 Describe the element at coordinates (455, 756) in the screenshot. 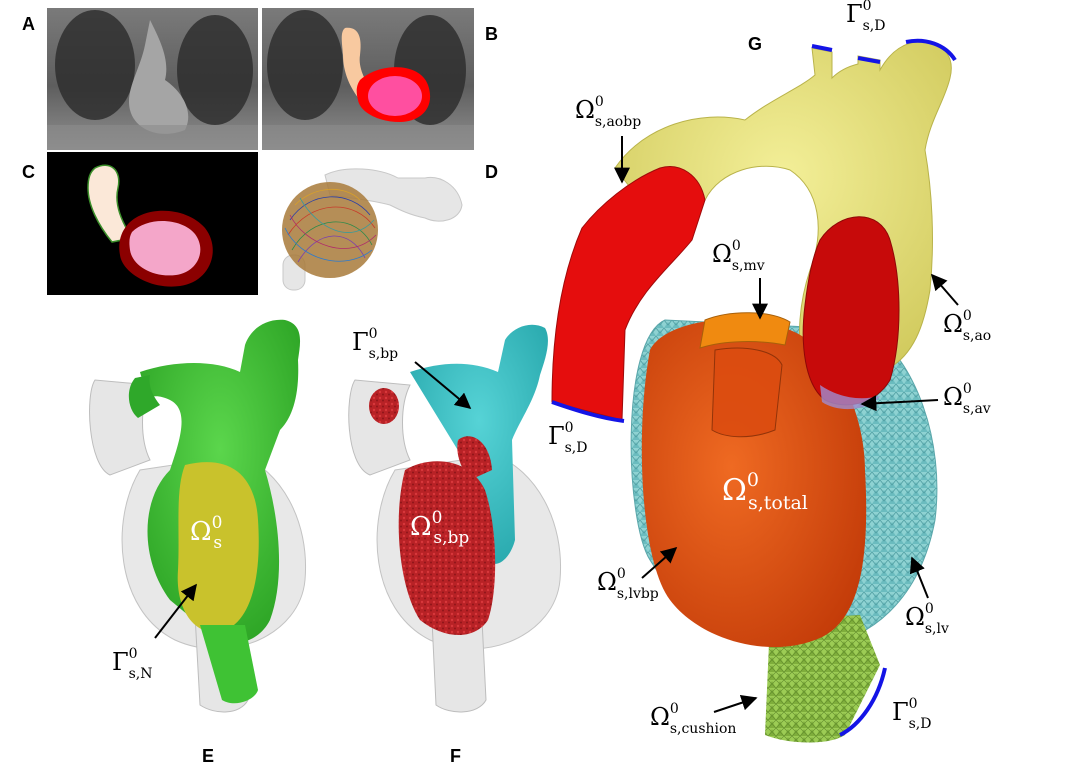

I see `panel-f-label: F` at that location.